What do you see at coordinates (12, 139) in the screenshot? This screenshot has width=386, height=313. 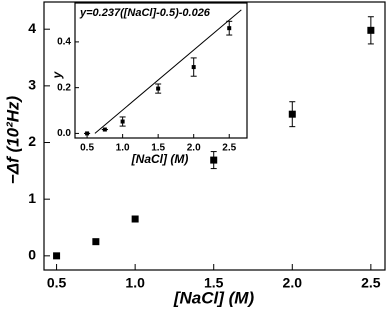 I see `y-axis-title: −Δf (10²Hz)` at bounding box center [12, 139].